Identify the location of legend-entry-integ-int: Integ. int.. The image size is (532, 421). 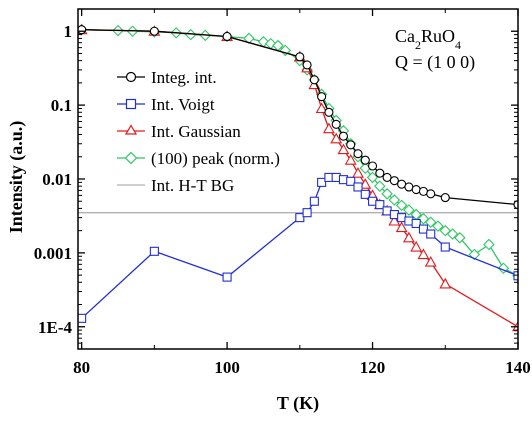
(167, 77).